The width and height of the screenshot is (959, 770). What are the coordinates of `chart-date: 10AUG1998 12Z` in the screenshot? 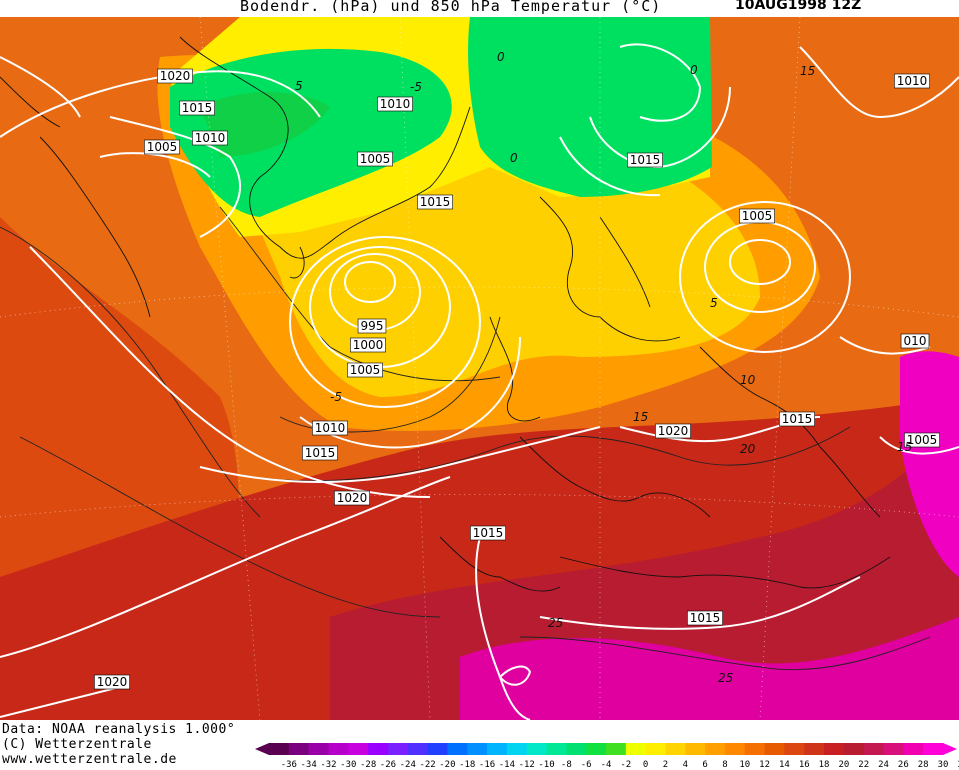 It's located at (798, 6).